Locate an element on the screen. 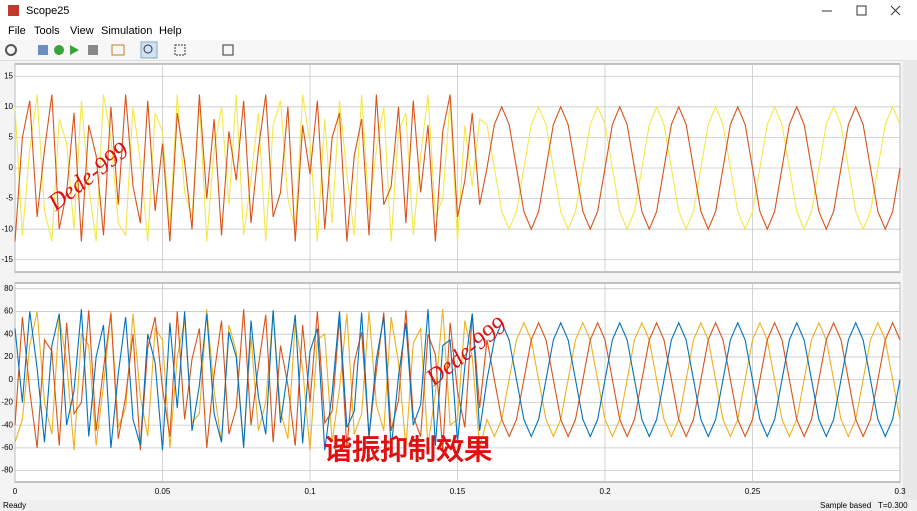  maximize is located at coordinates (861, 10).